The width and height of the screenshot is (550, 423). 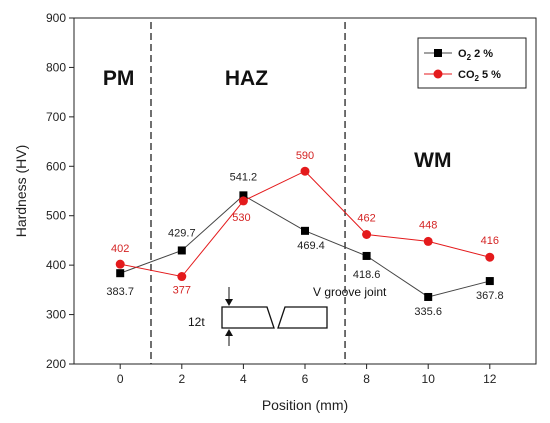 I want to click on x-tick-label: 0, so click(x=120, y=379).